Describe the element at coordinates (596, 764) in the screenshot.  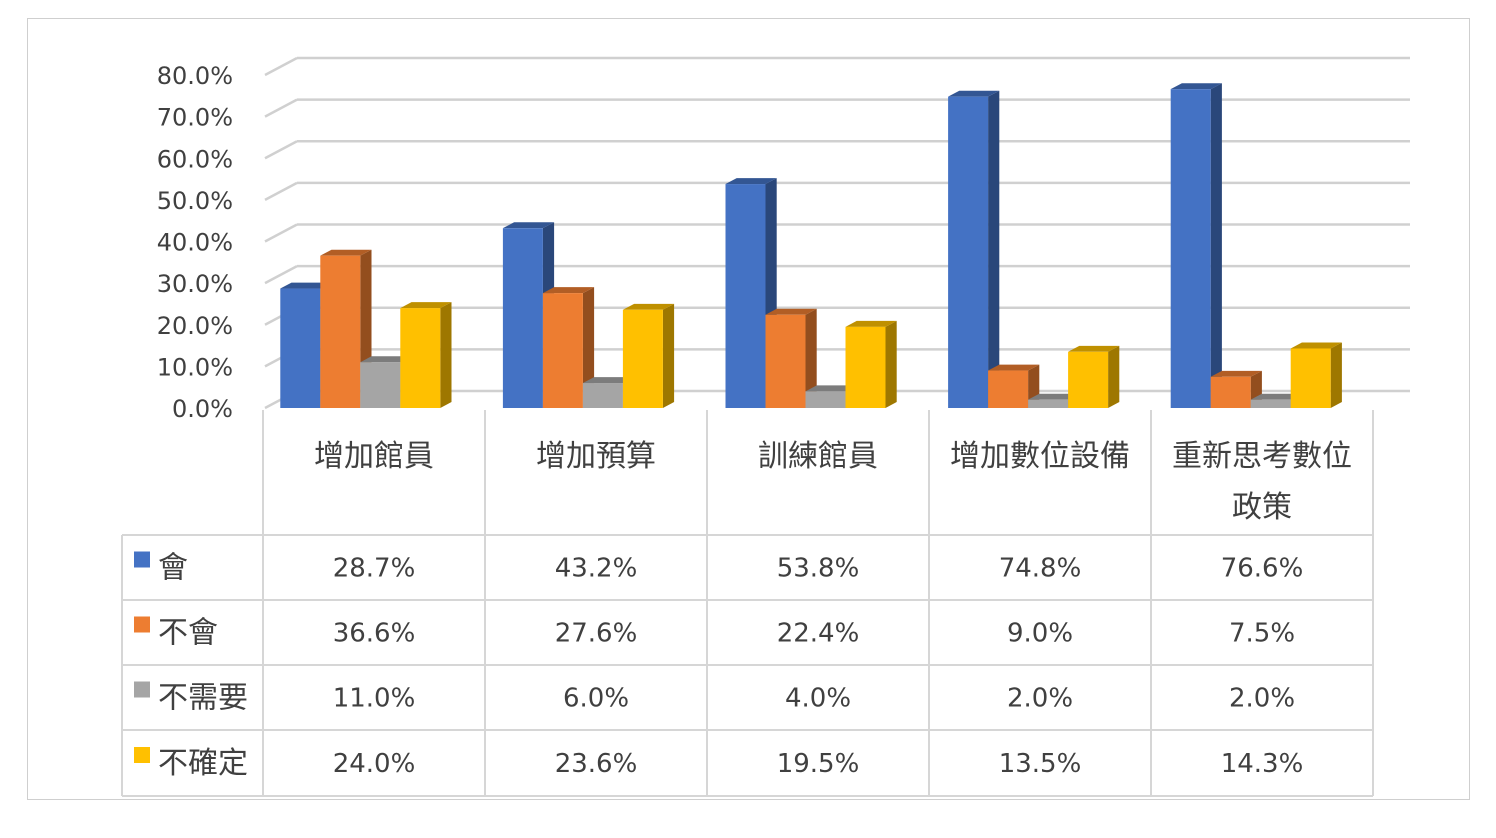
I see `data-label: 23.6%` at that location.